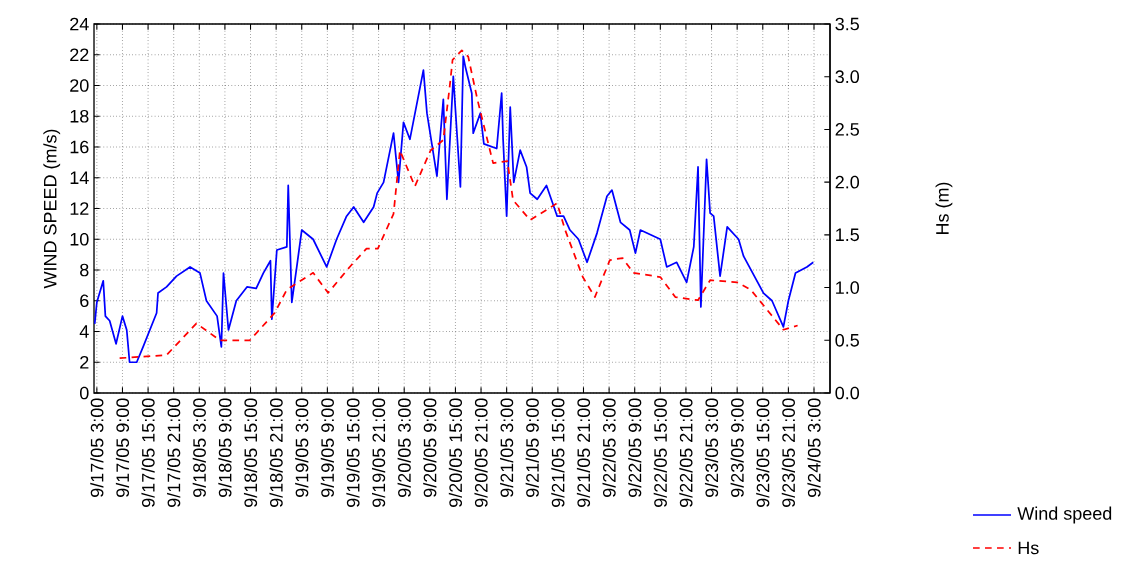 Image resolution: width=1134 pixels, height=565 pixels. Describe the element at coordinates (507, 447) in the screenshot. I see `x-tick-label: 9/21/05 3:00` at that location.